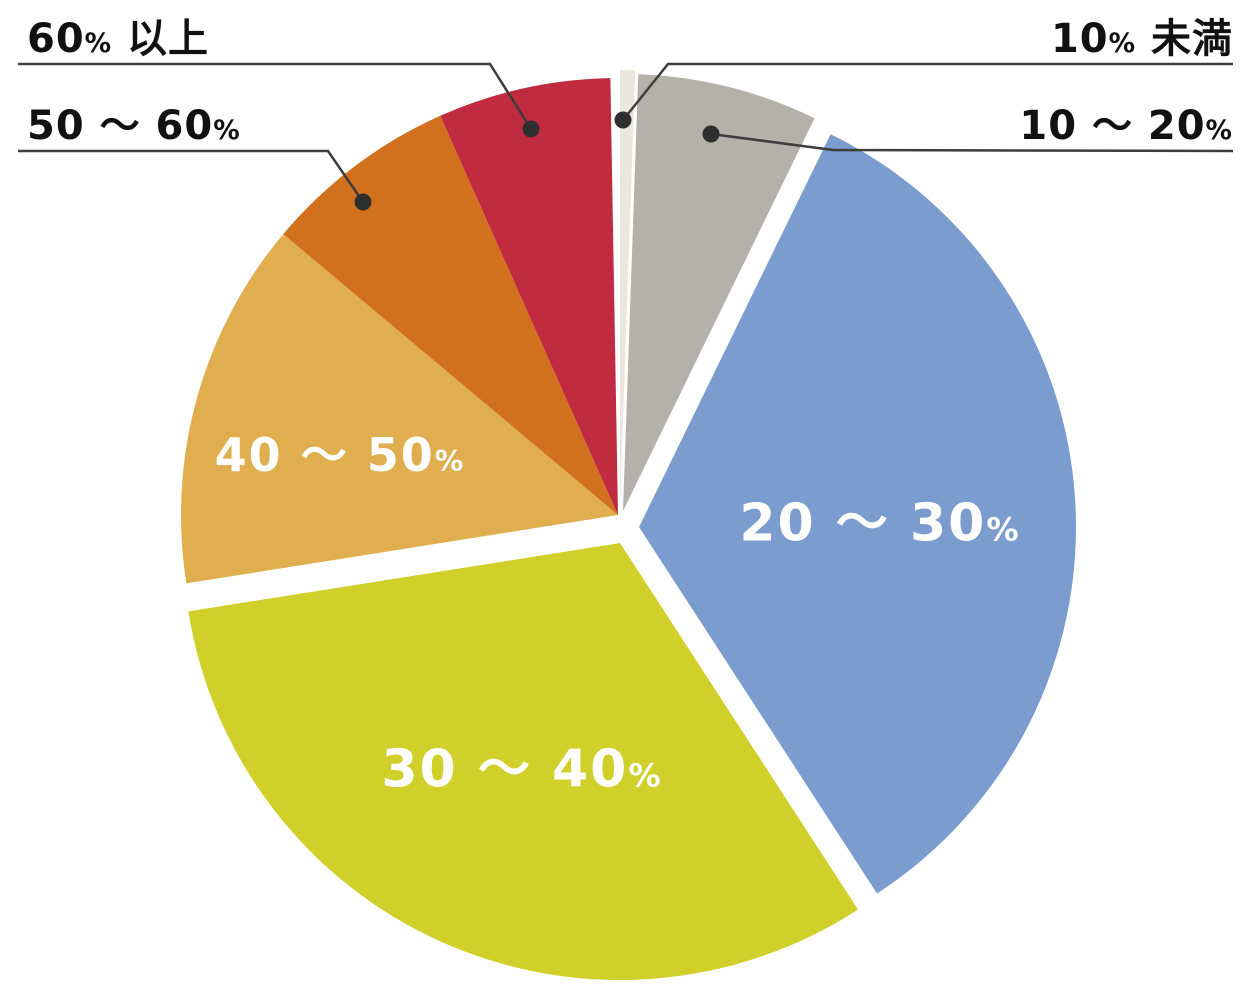 This screenshot has height=1002, width=1252. Describe the element at coordinates (880, 523) in the screenshot. I see `slice-label-20-30-percent: 20 ～ 30%` at that location.